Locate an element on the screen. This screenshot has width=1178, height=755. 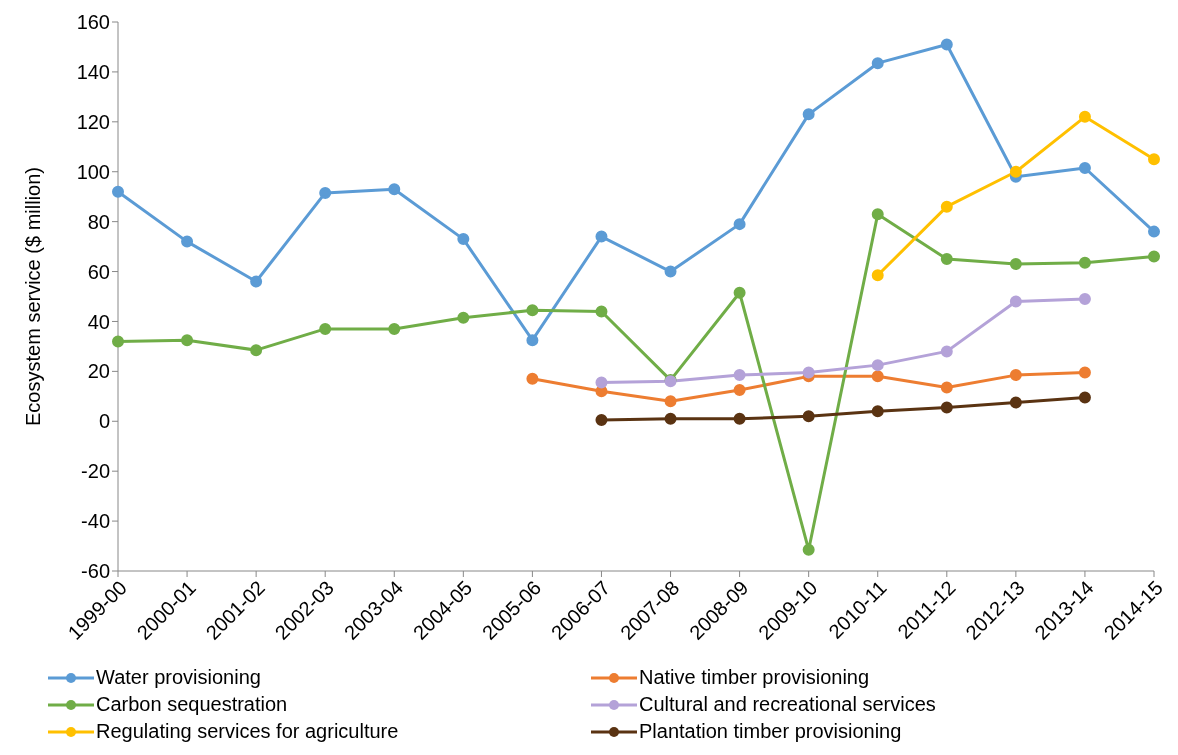
legend-label: Native timber provisioning is located at coordinates (754, 677).